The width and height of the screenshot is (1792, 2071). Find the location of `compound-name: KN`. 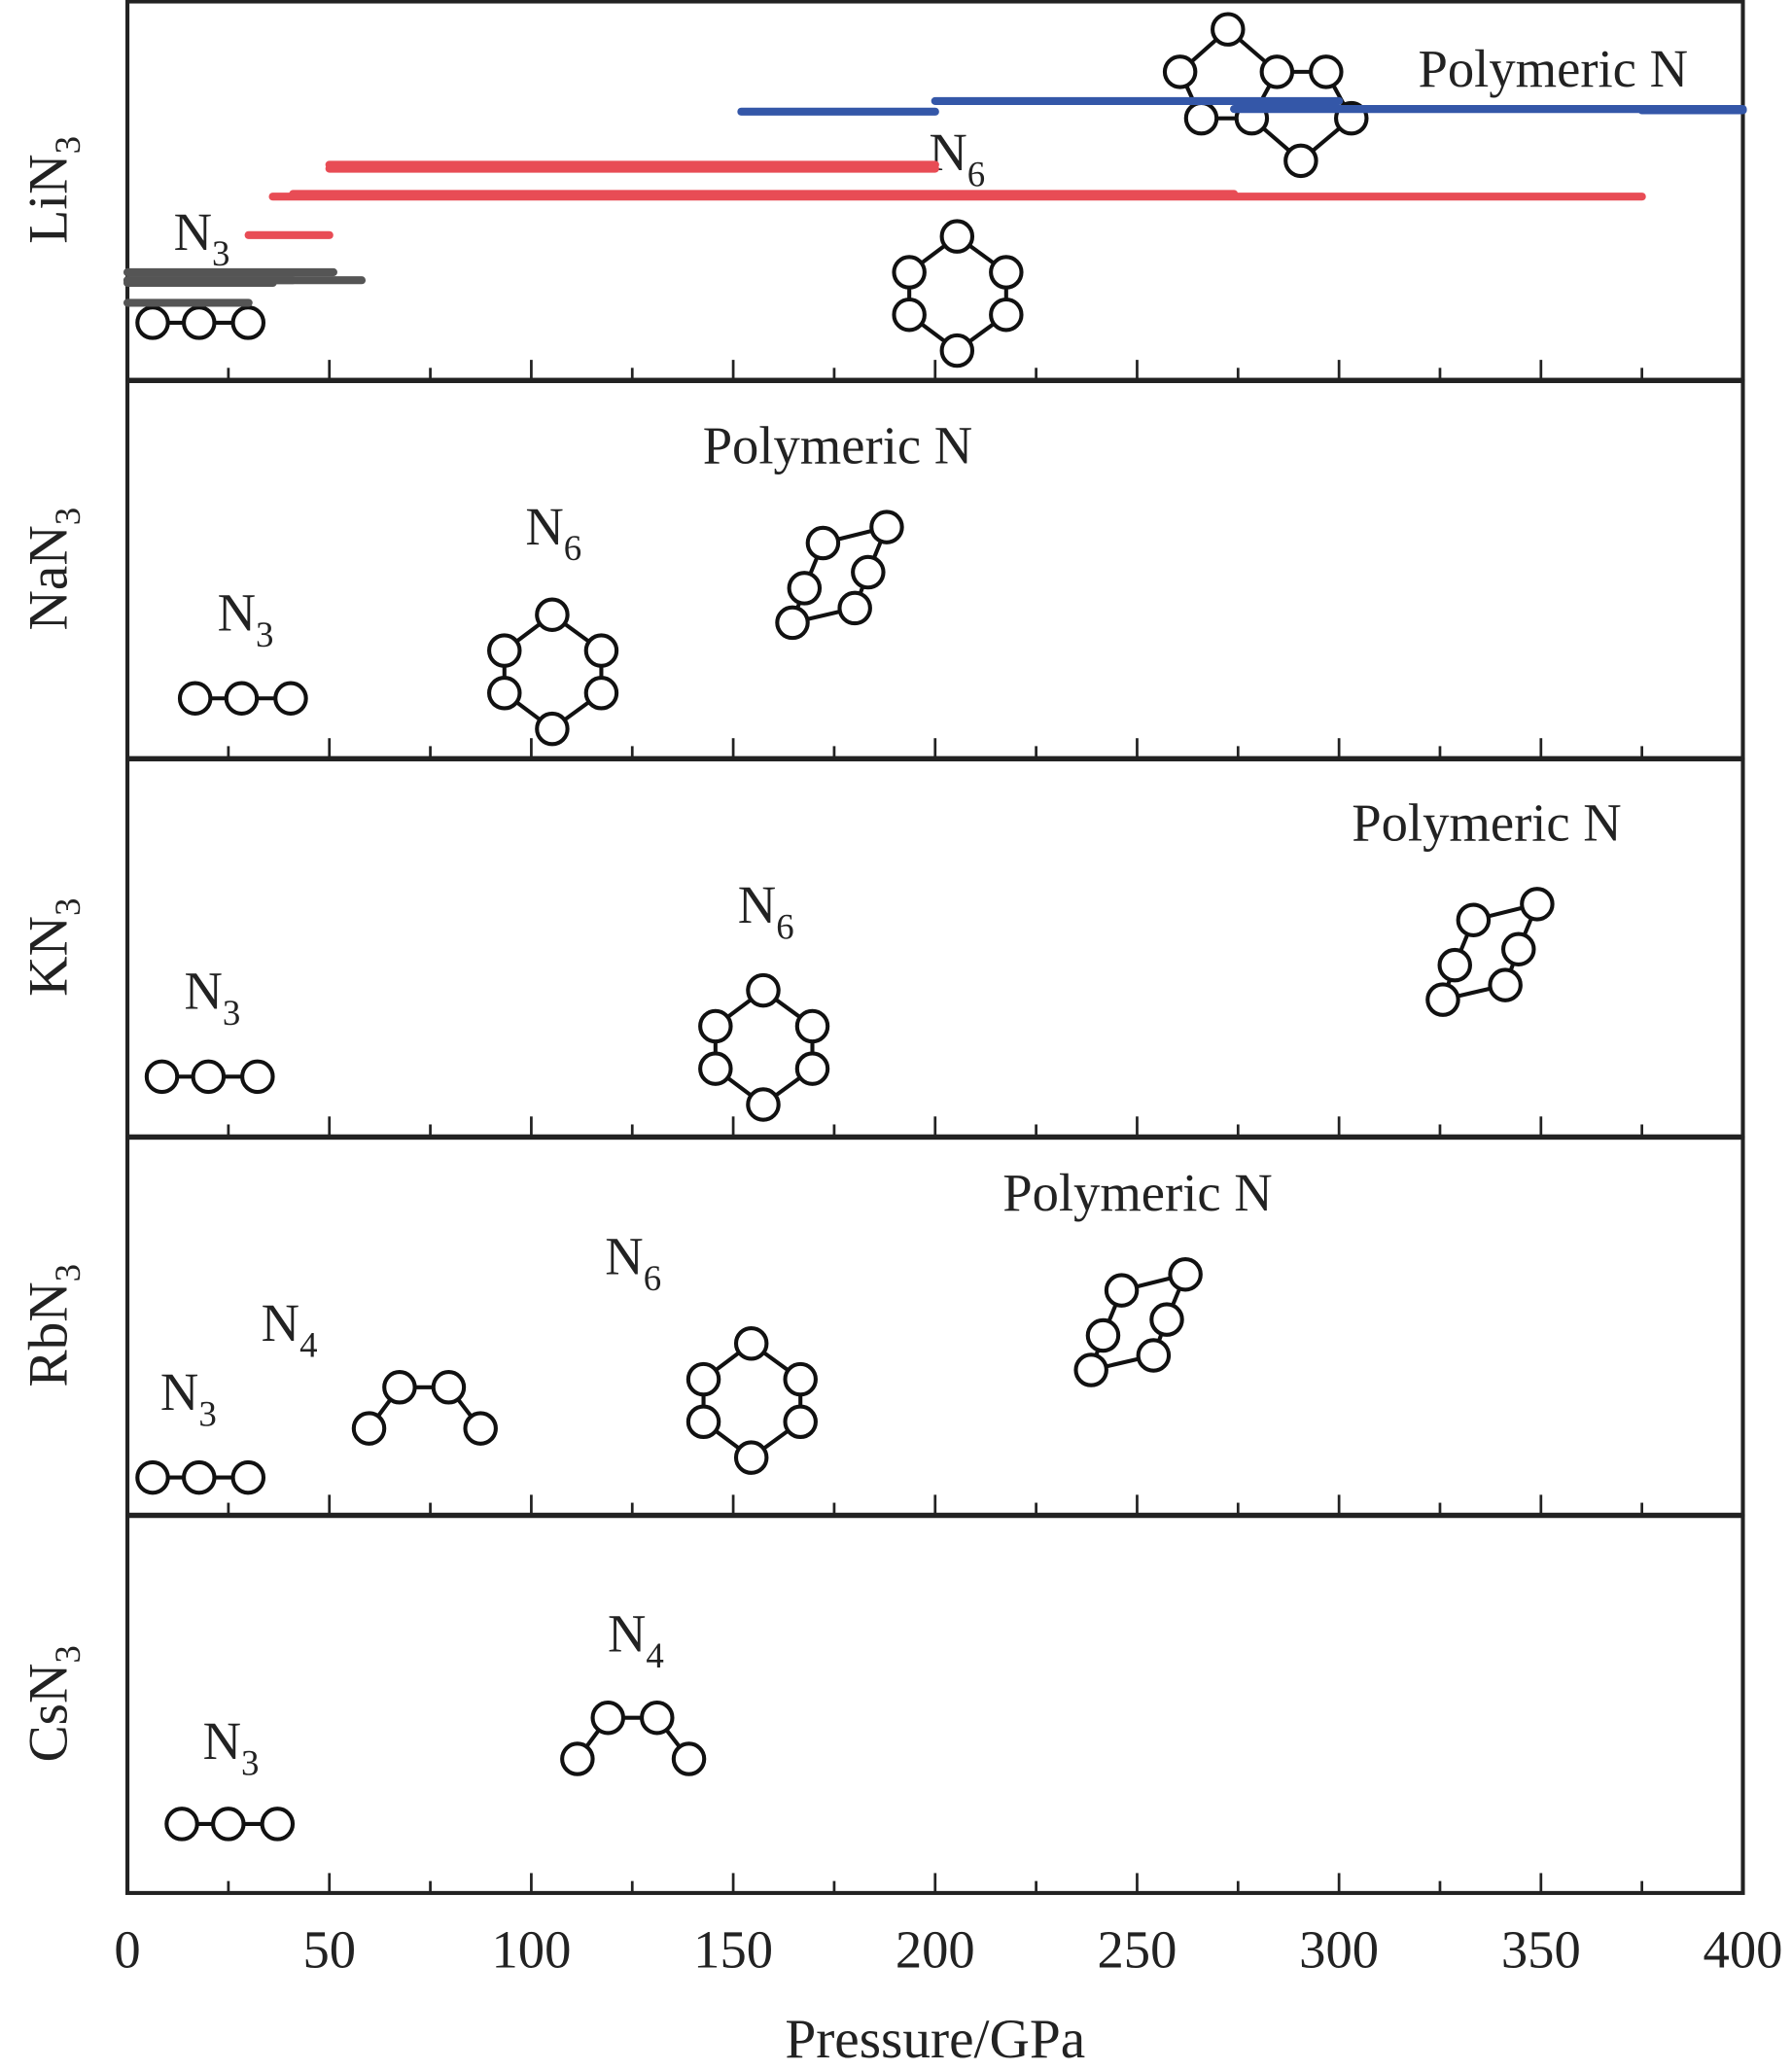

compound-name: KN is located at coordinates (48, 956).